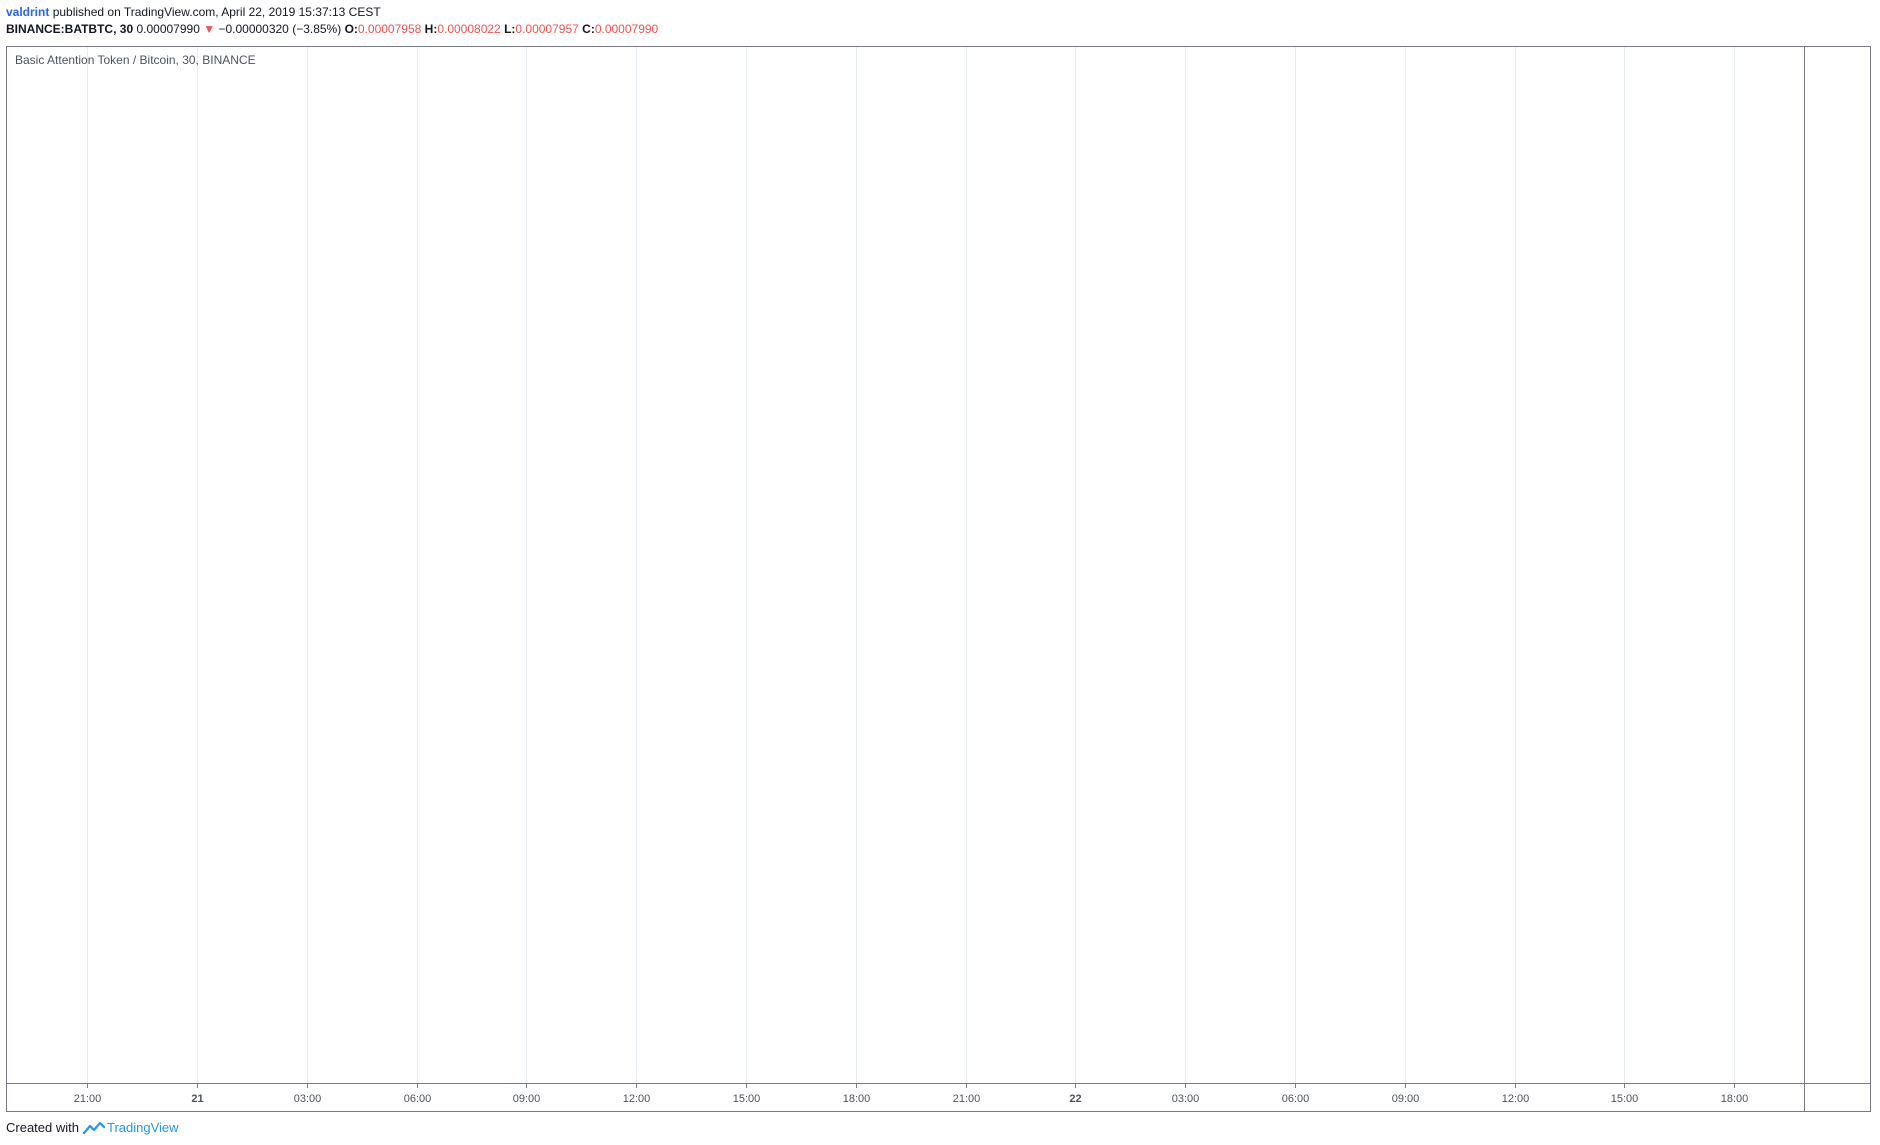 This screenshot has height=1145, width=1880. Describe the element at coordinates (142, 1127) in the screenshot. I see `tradingview-brand-link: TradingView` at that location.